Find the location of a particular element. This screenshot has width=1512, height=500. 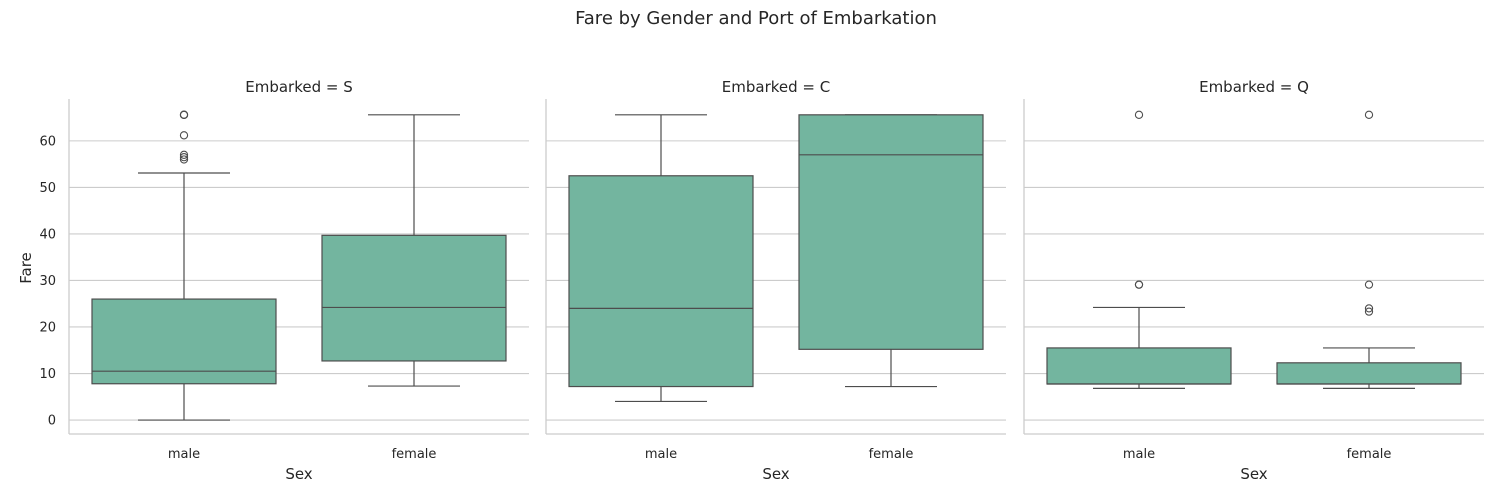

y-tick-label: 40 is located at coordinates (47, 234).